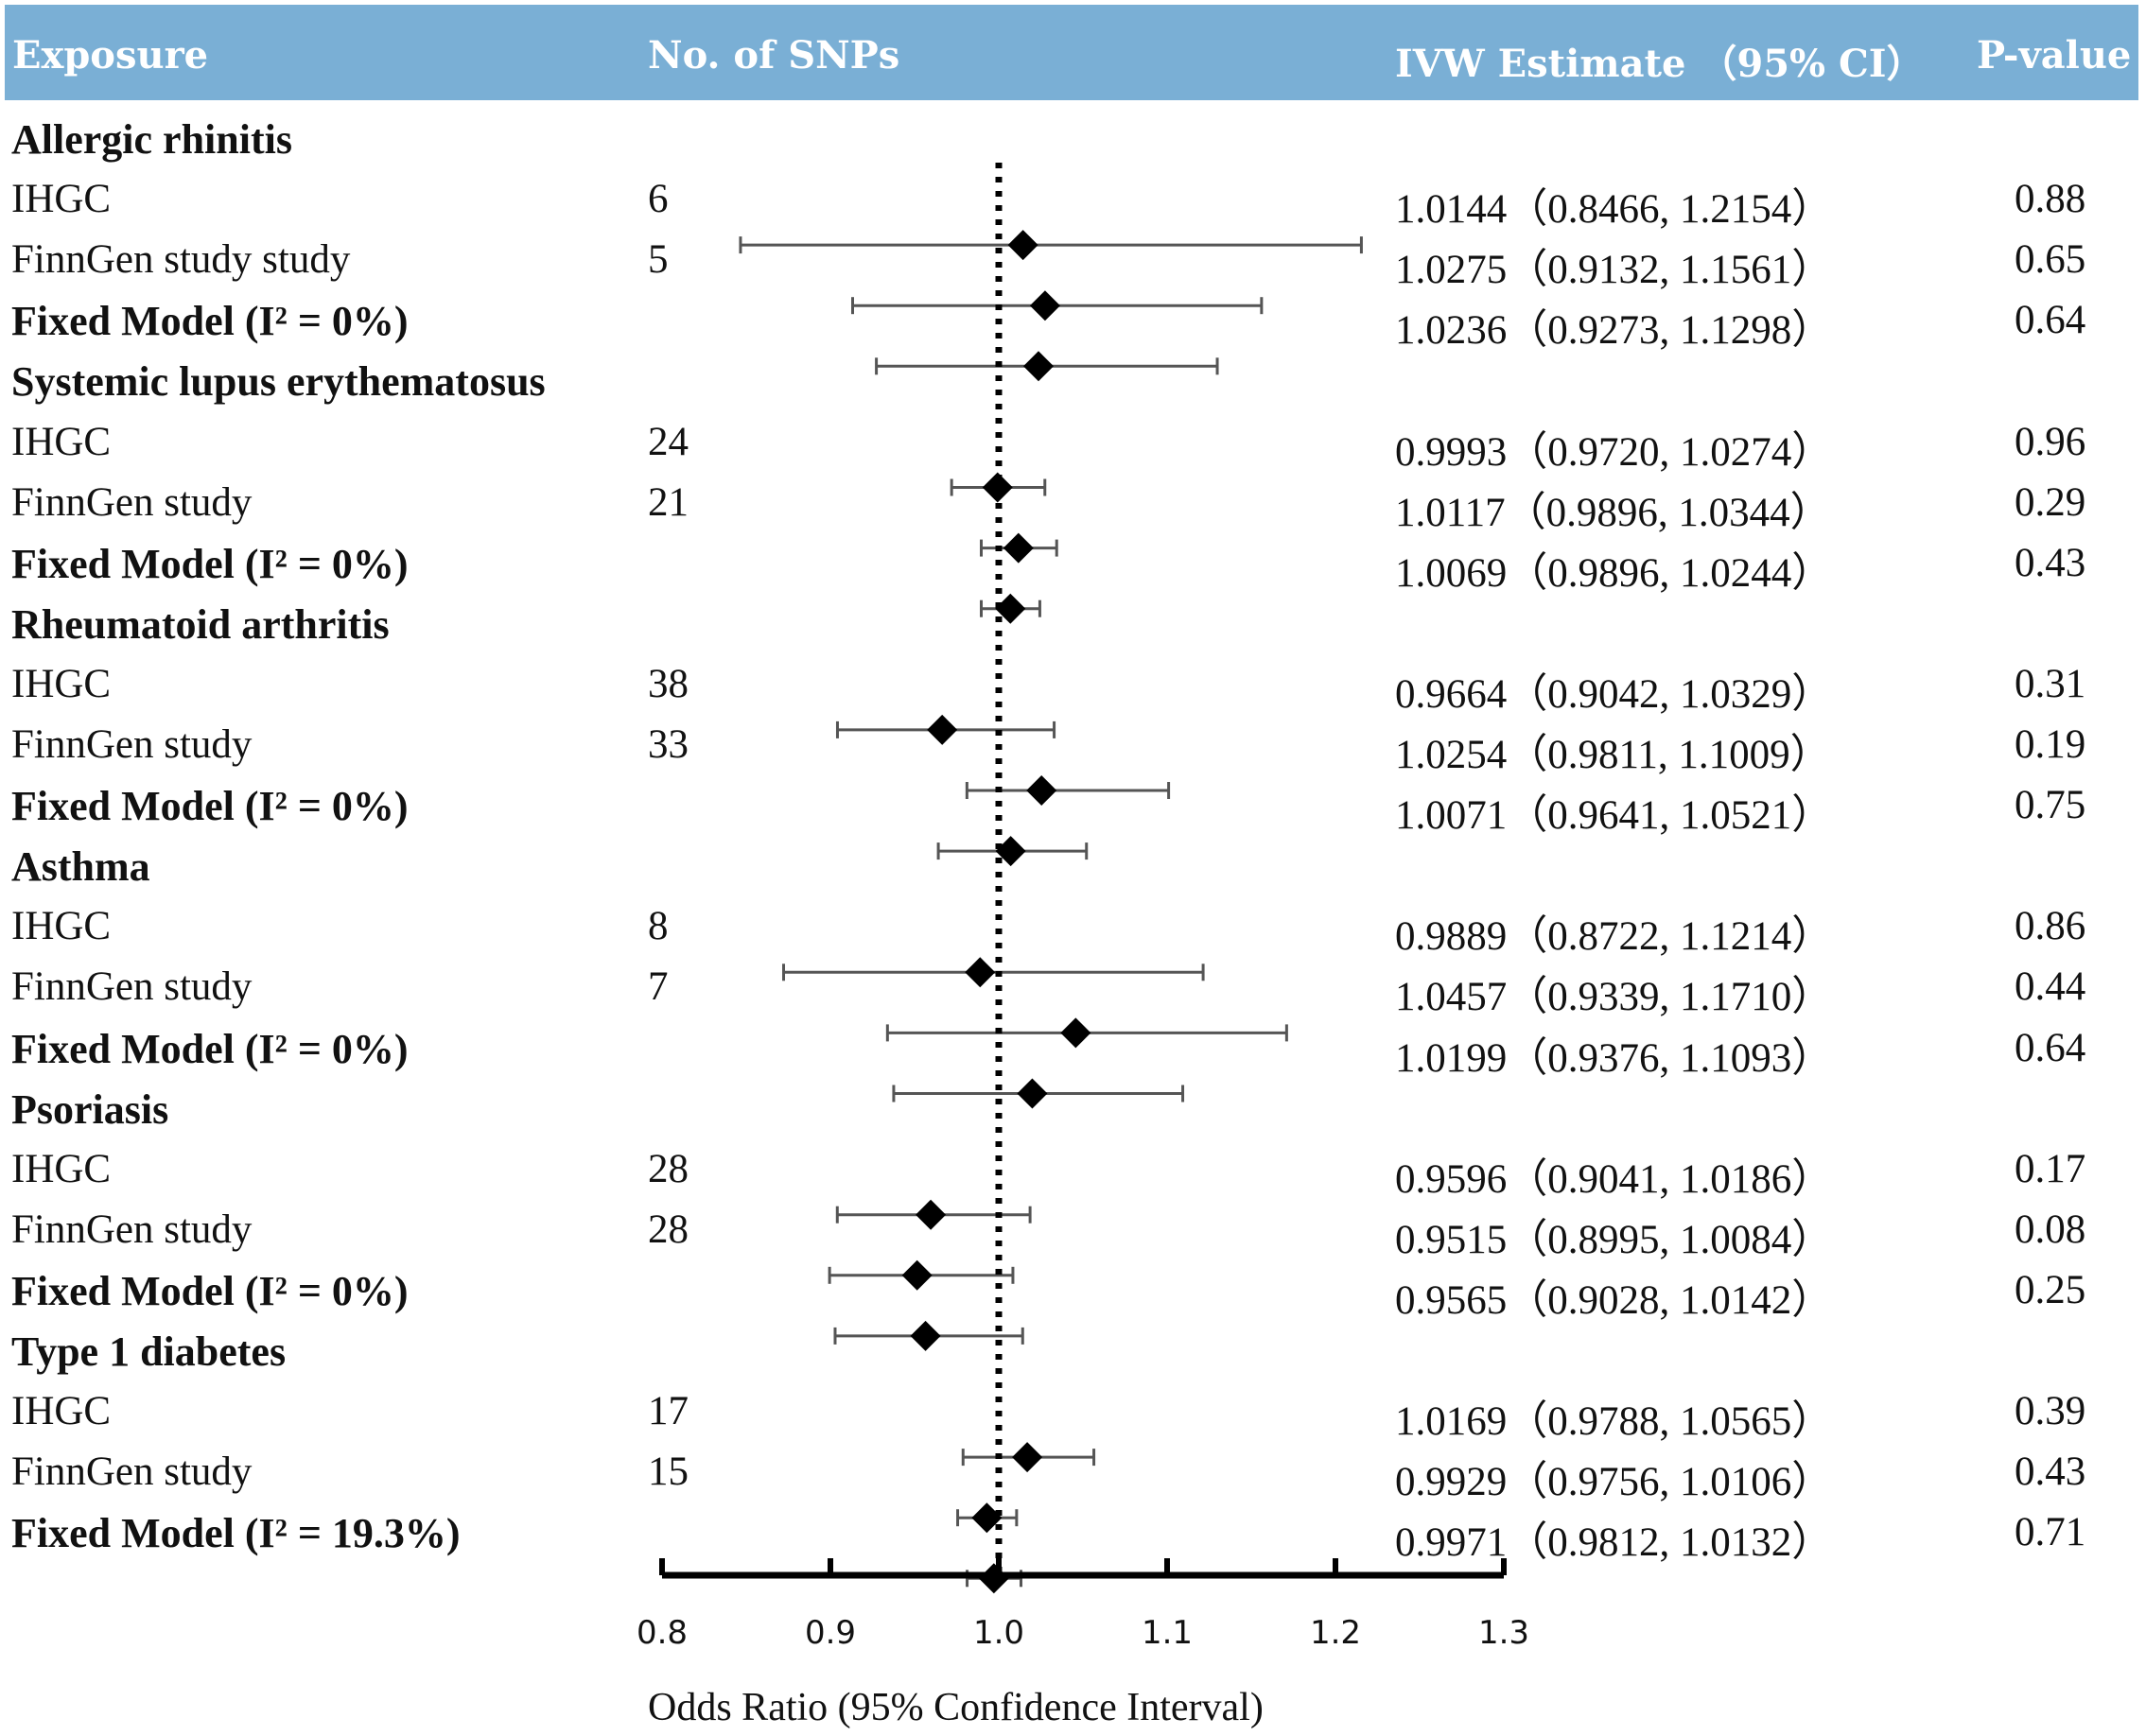 The image size is (2146, 1736). What do you see at coordinates (110, 55) in the screenshot?
I see `header-exposure: Exposure` at bounding box center [110, 55].